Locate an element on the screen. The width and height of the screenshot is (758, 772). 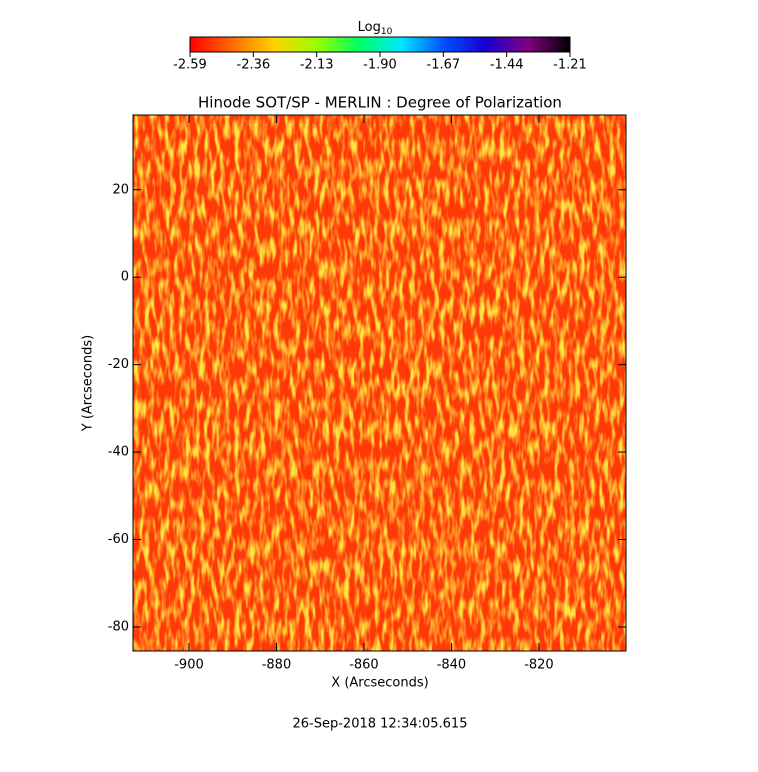
y-tick-label: 20 is located at coordinates (120, 189).